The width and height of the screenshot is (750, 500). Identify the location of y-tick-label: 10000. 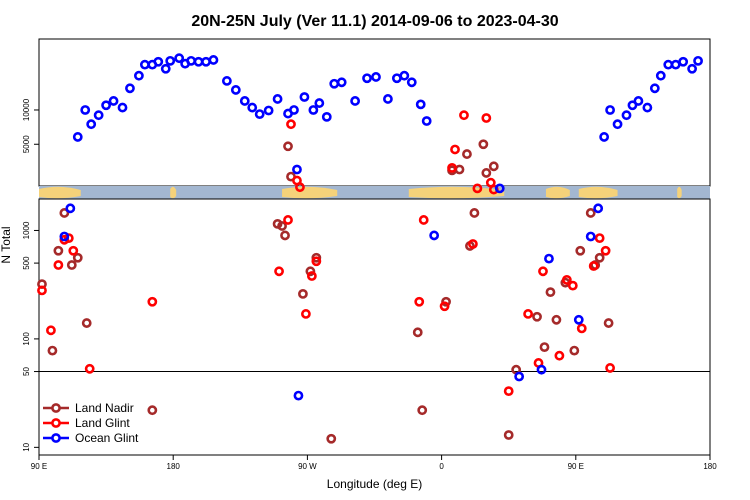
(26, 109).